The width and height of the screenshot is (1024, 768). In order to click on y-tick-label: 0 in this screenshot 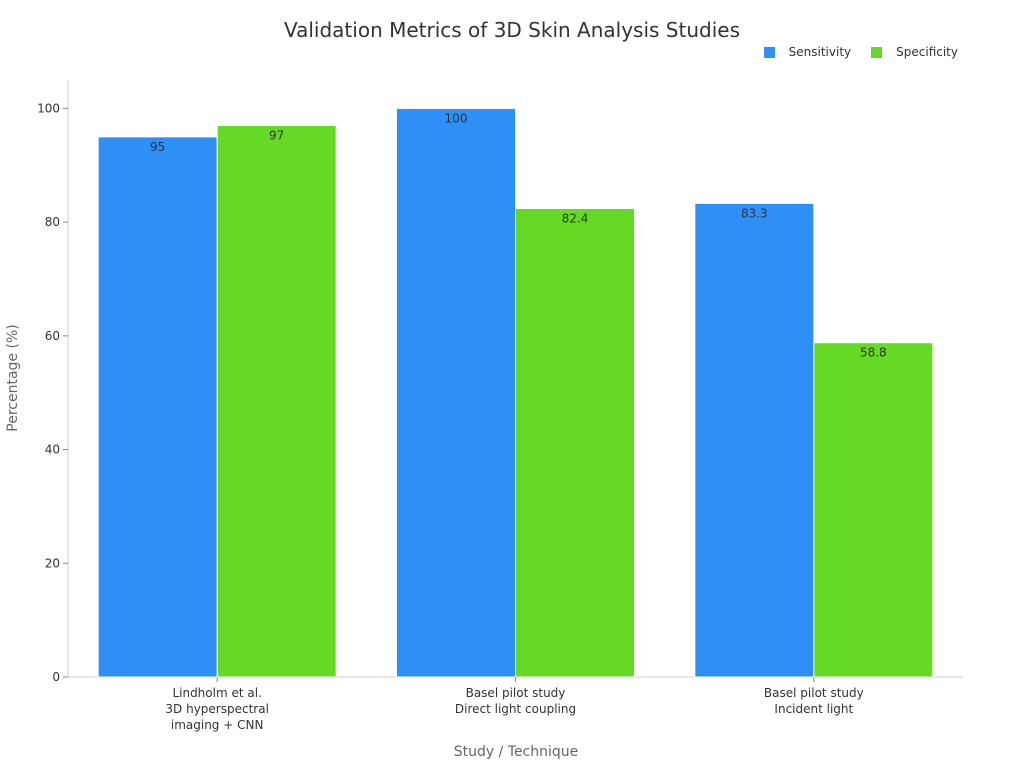, I will do `click(56, 677)`.